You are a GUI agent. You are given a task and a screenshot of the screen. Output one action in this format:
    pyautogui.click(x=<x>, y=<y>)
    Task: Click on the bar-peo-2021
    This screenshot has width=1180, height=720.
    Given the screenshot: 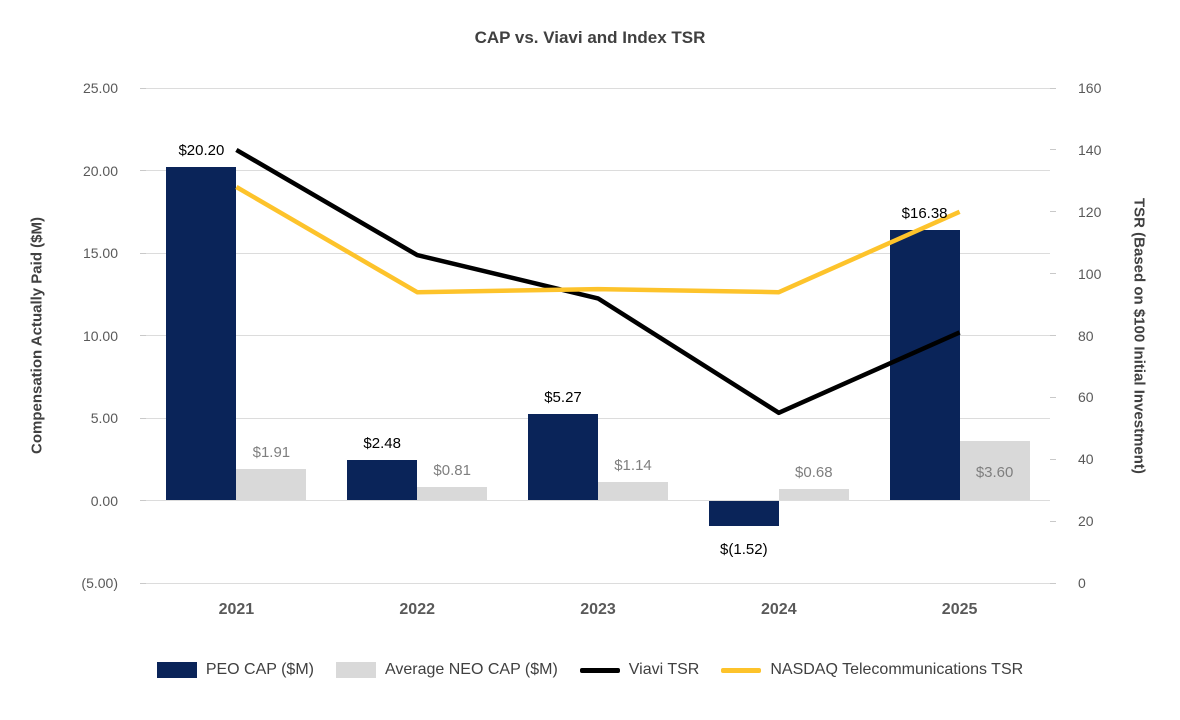 What is the action you would take?
    pyautogui.click(x=201, y=334)
    